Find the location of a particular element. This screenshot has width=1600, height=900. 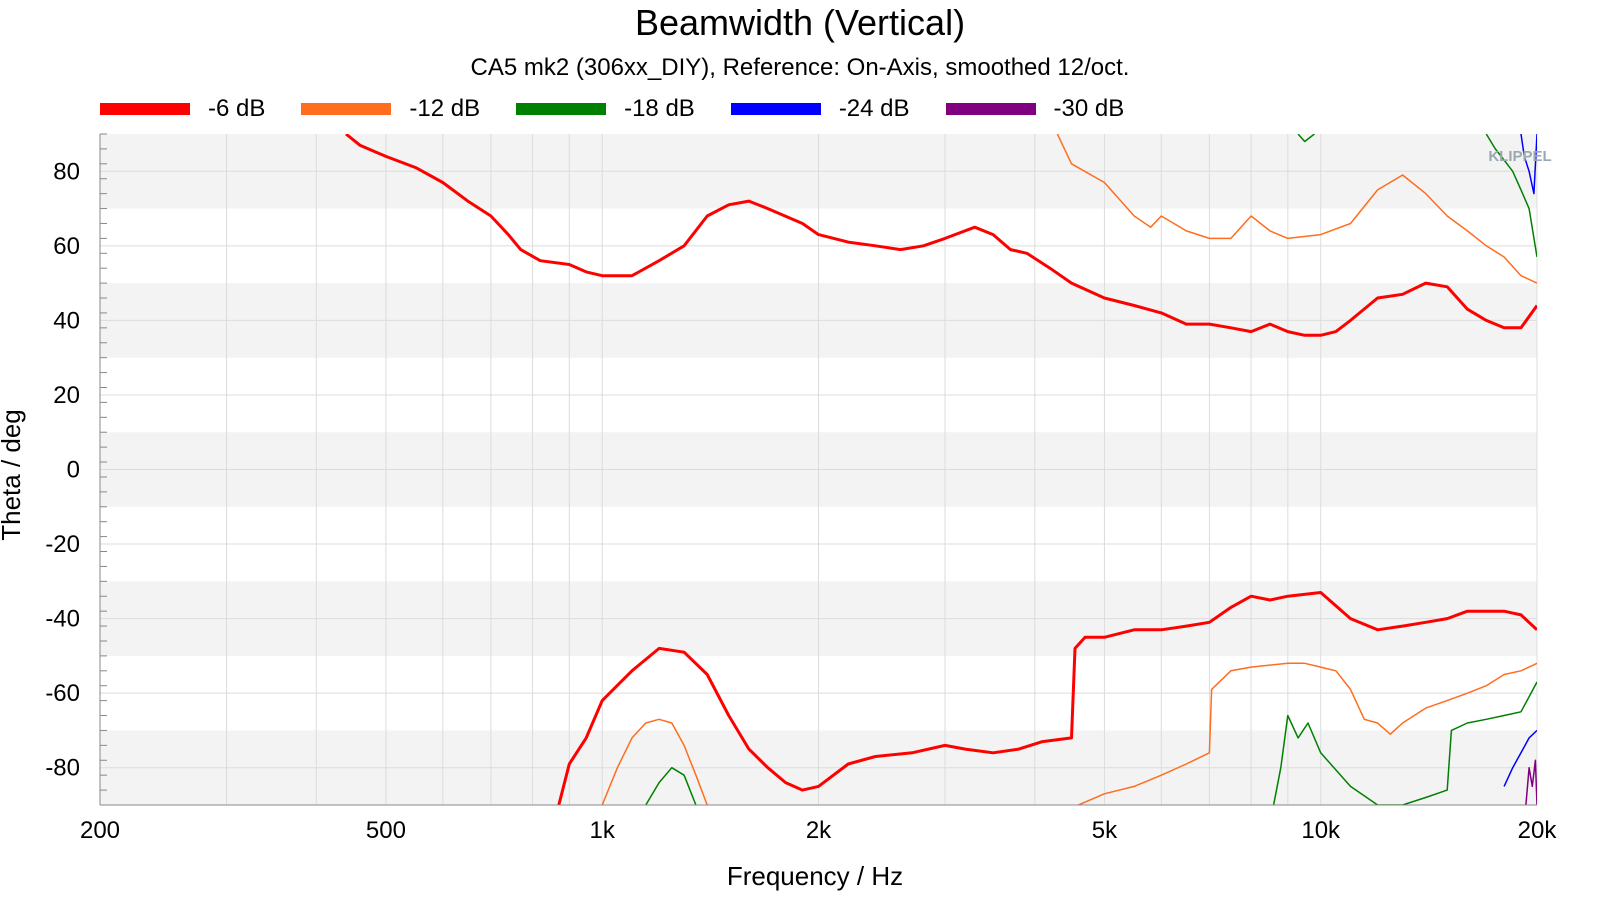

x-tick-label: 500 is located at coordinates (386, 830).